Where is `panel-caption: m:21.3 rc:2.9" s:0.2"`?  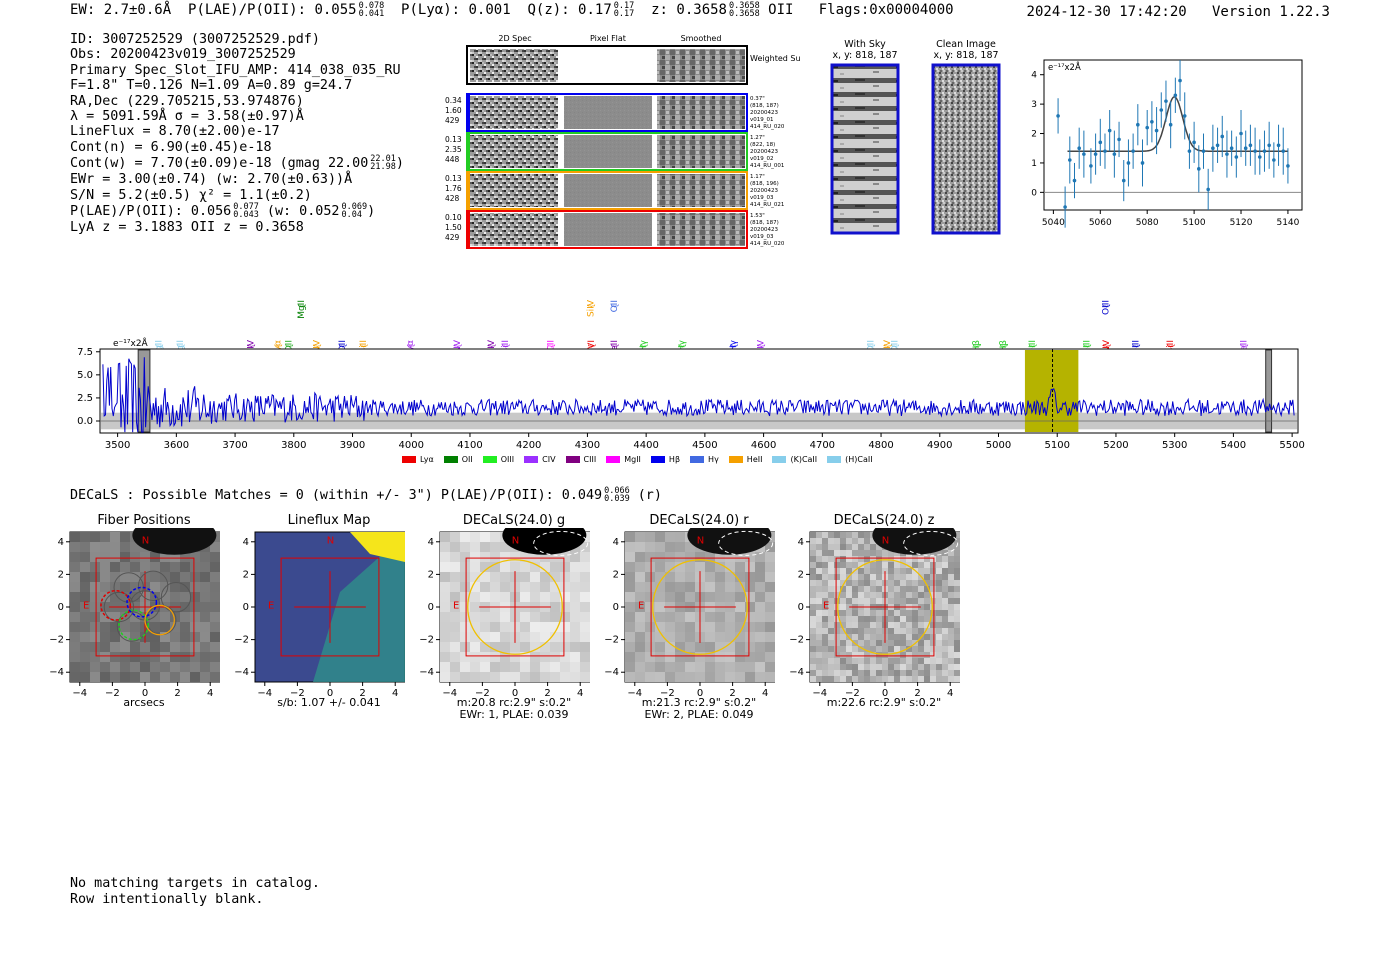
panel-caption: m:21.3 rc:2.9" s:0.2" is located at coordinates (699, 702).